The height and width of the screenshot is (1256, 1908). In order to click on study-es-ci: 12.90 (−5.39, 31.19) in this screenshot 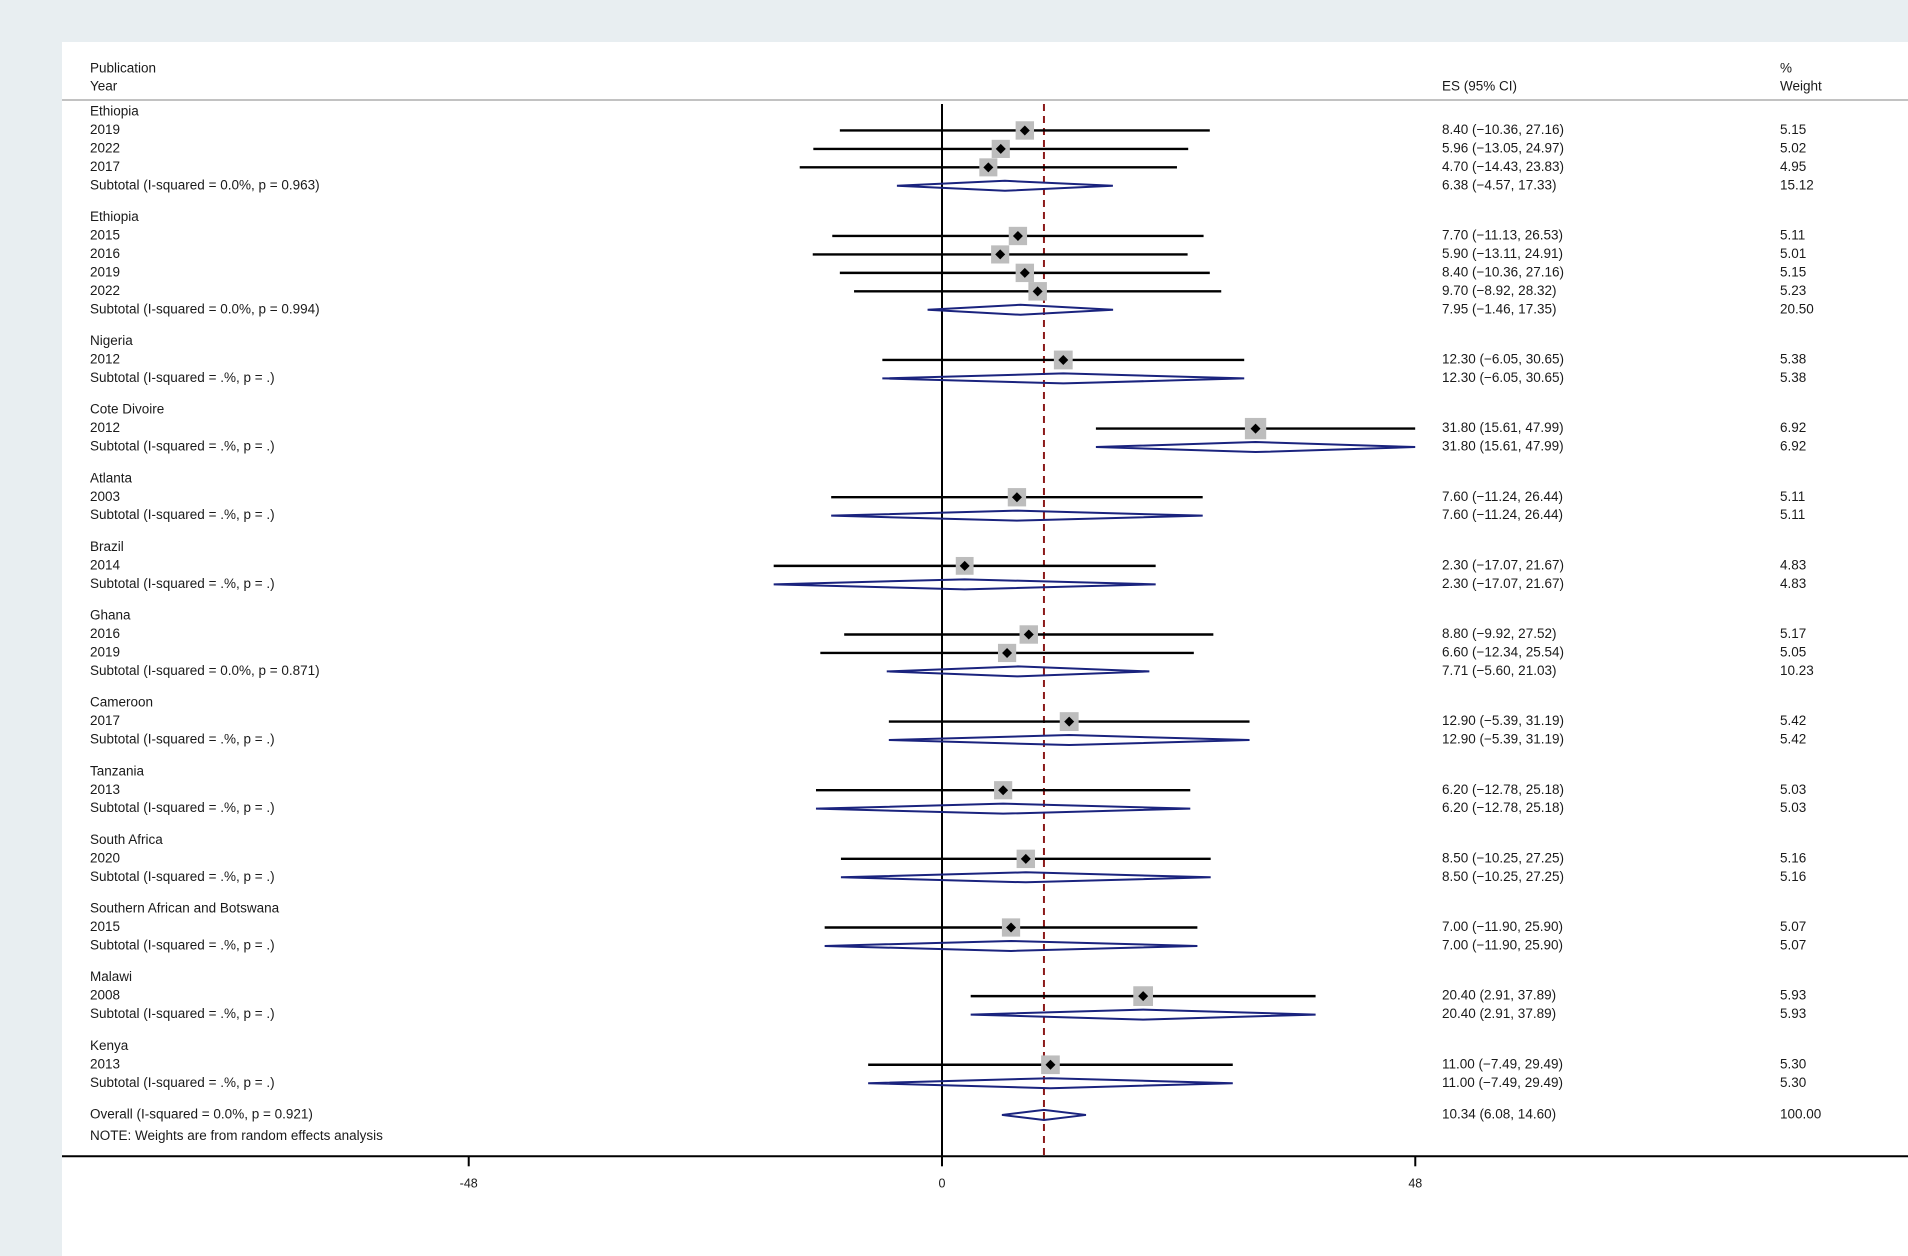, I will do `click(1503, 720)`.